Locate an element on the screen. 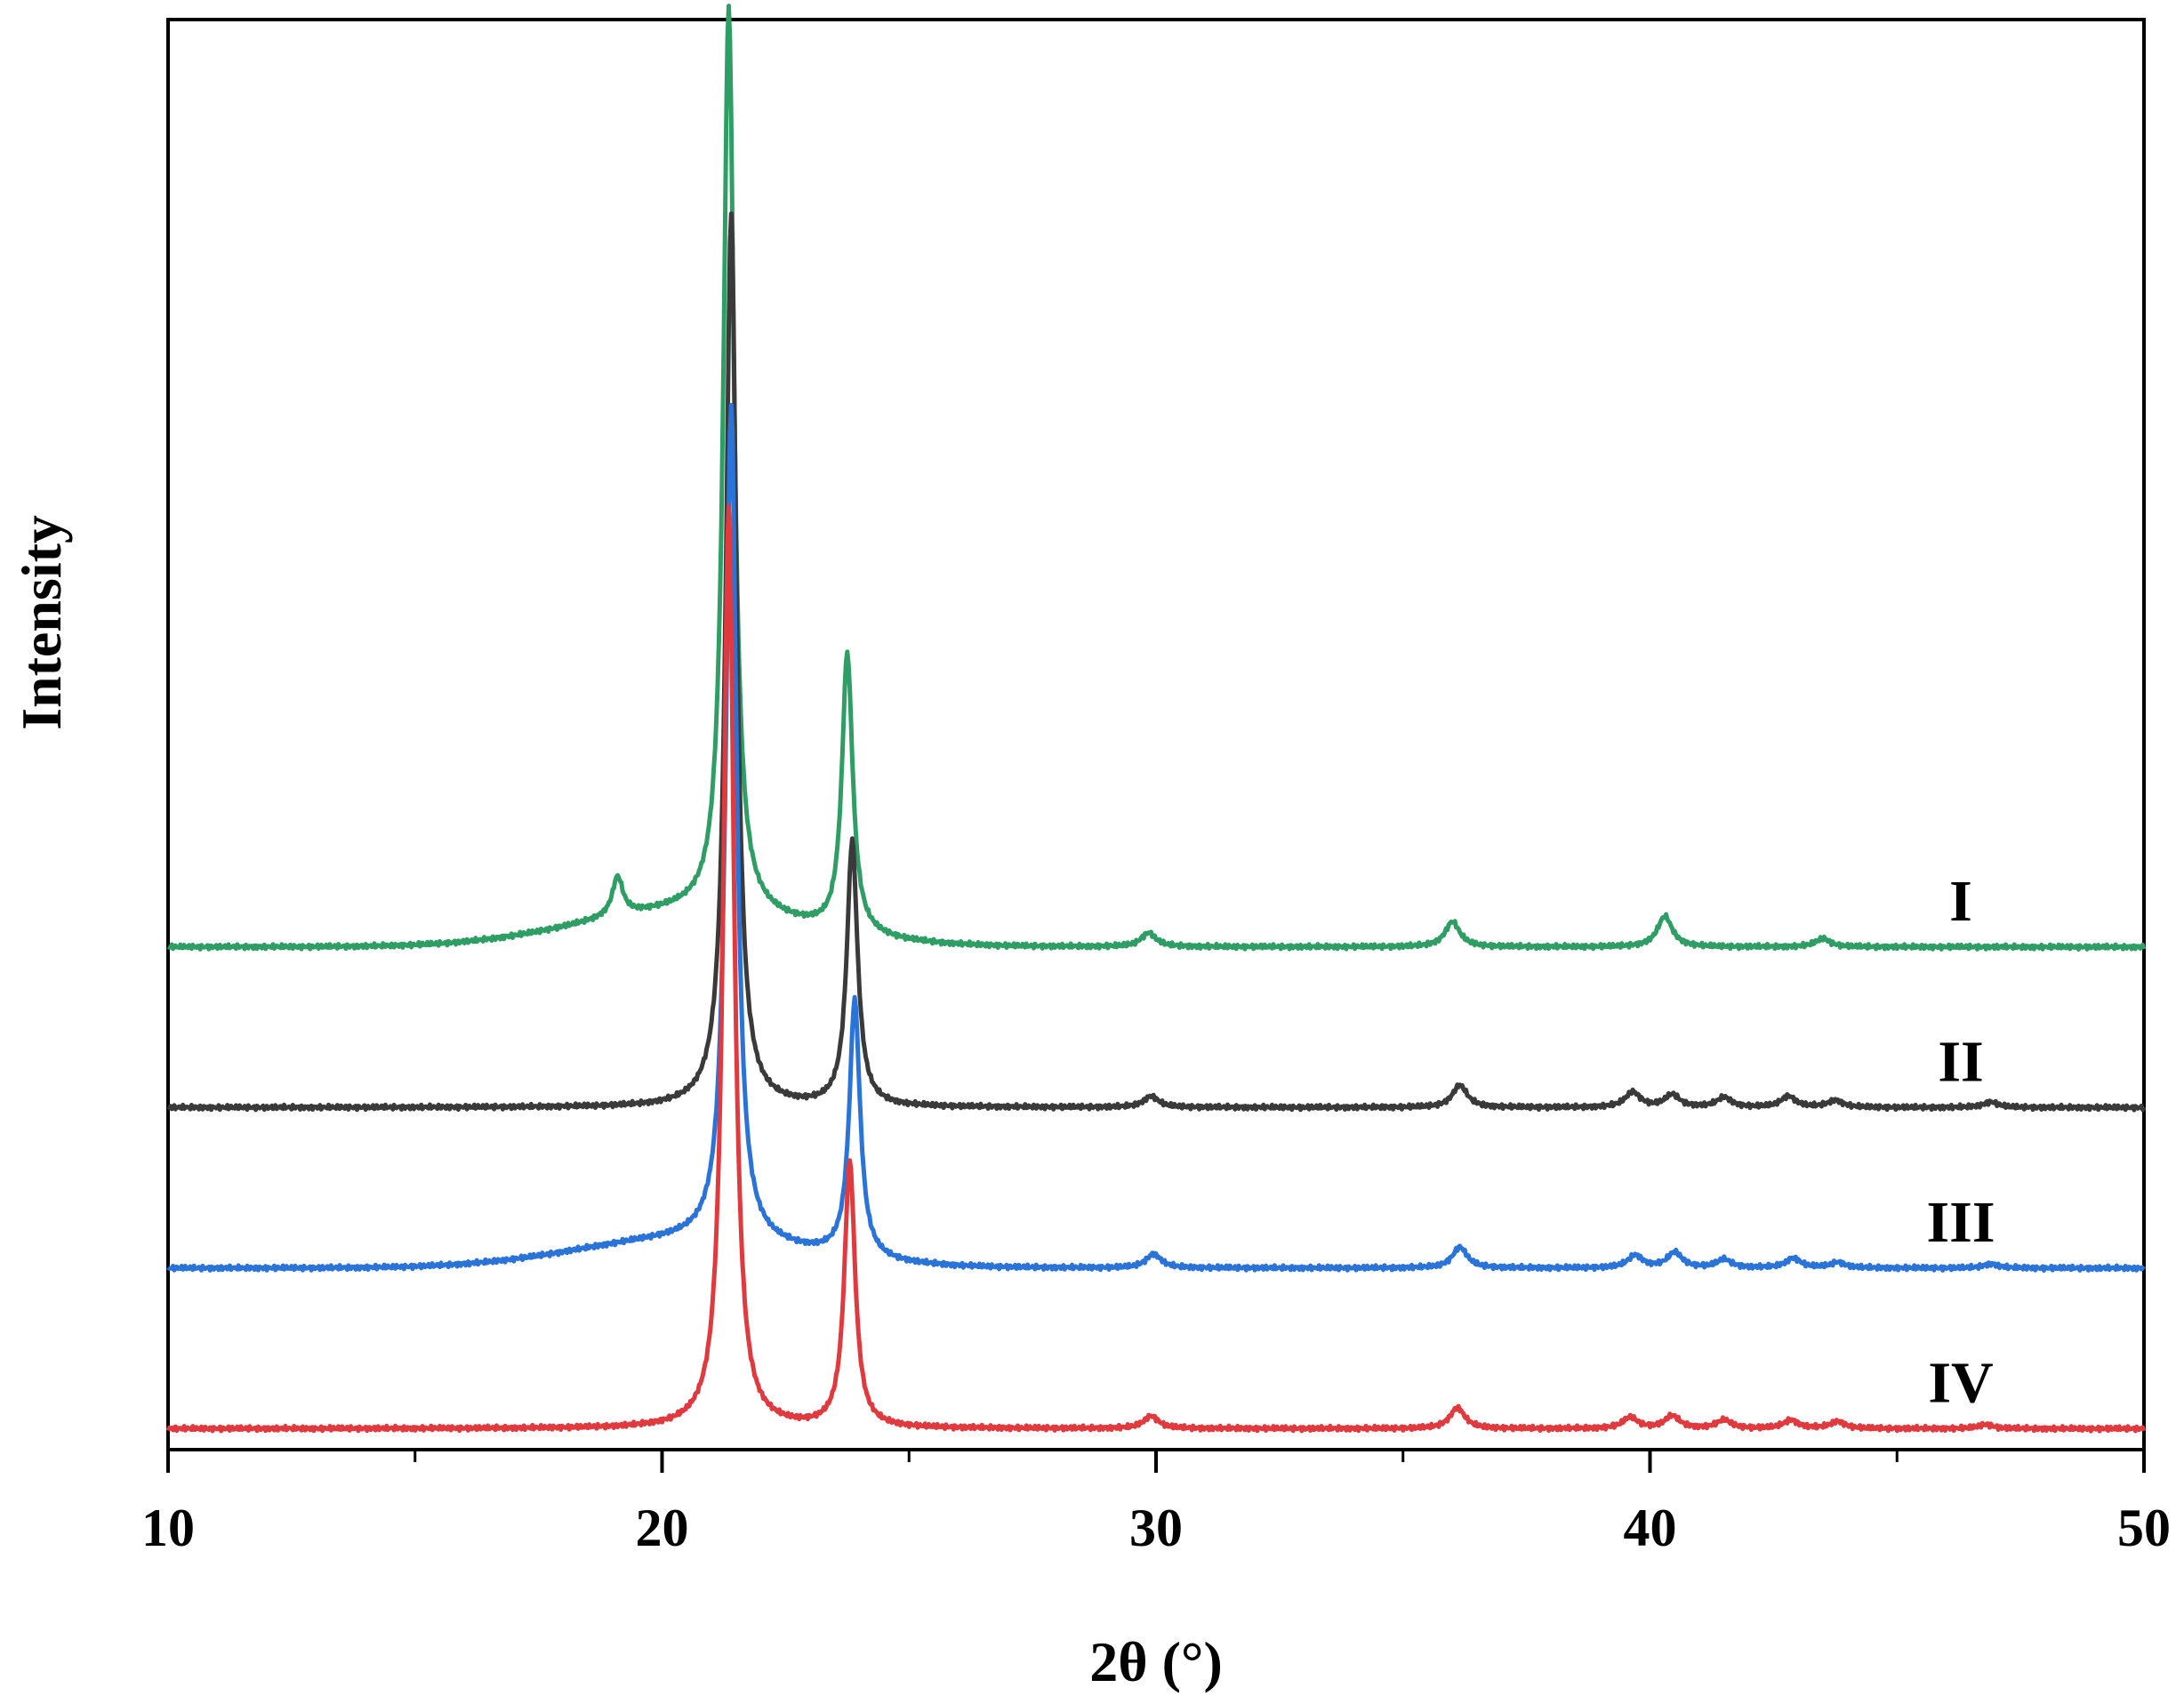 The width and height of the screenshot is (2184, 1704). x-axis-ticks is located at coordinates (1156, 1461).